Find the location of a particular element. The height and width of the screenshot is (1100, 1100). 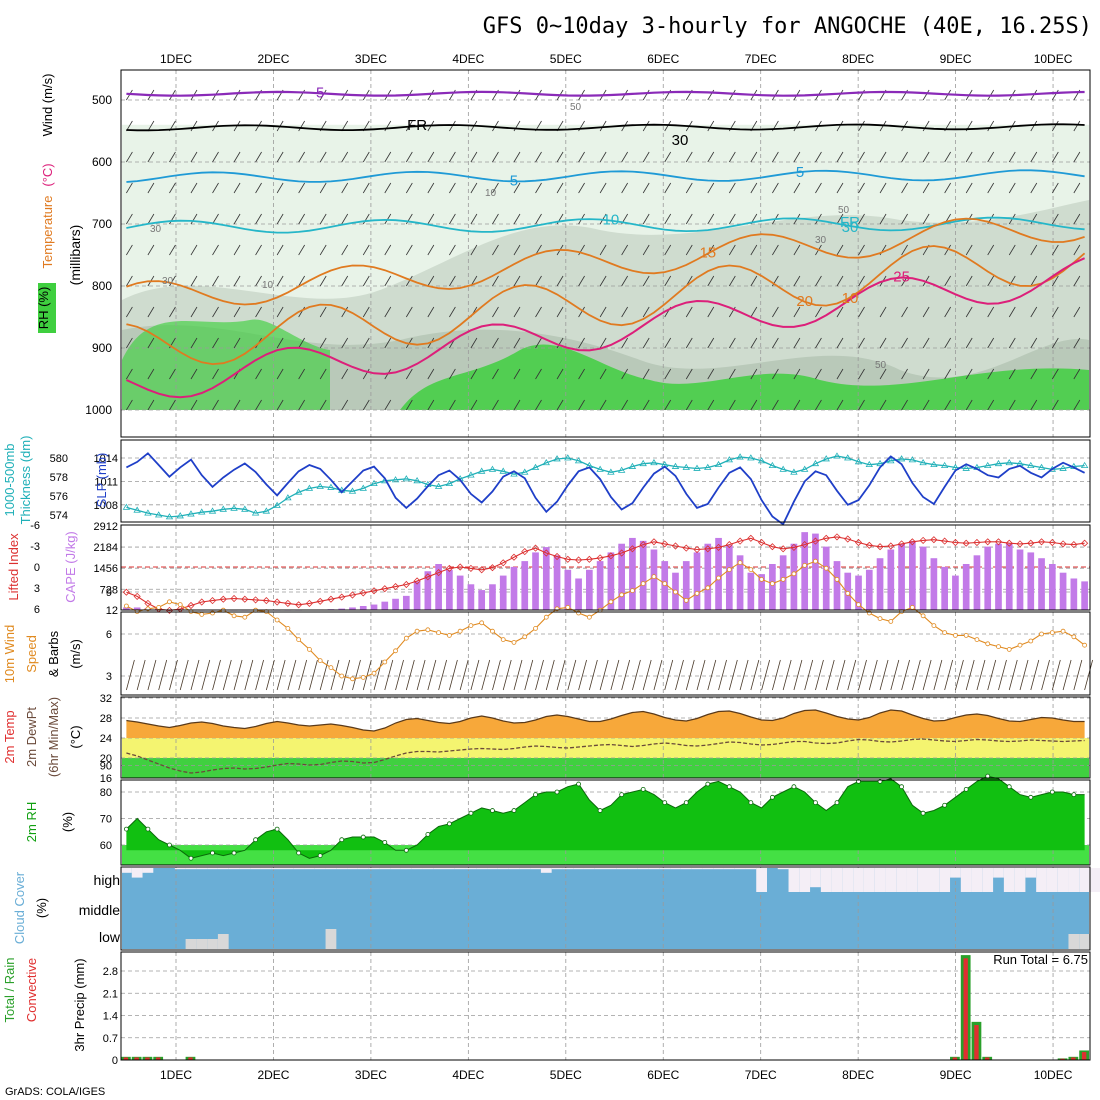

slp-tick: 1014 is located at coordinates (106, 459).